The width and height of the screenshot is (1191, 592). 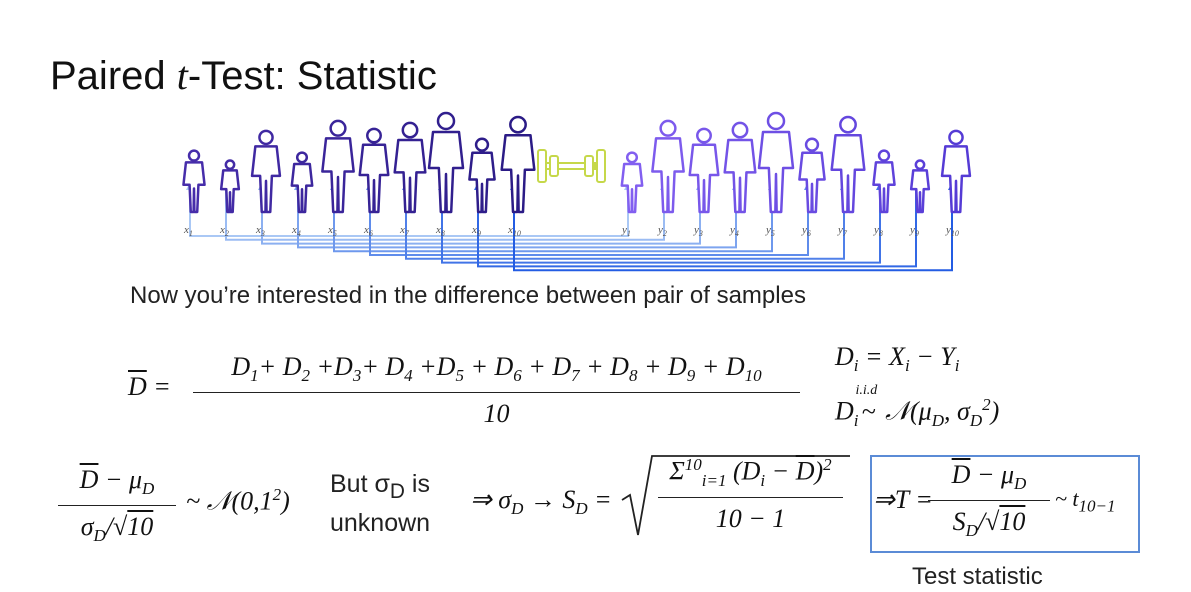 I want to click on sample-label: y1, so click(x=626, y=231).